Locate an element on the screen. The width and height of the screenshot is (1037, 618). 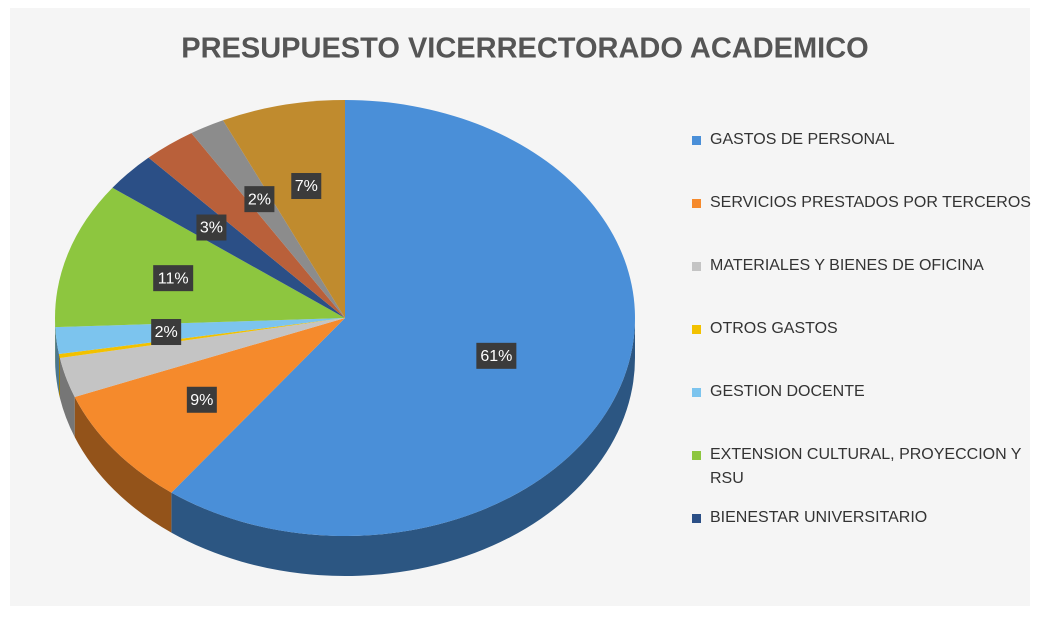
legend-label: OTROS GASTOS is located at coordinates (774, 328).